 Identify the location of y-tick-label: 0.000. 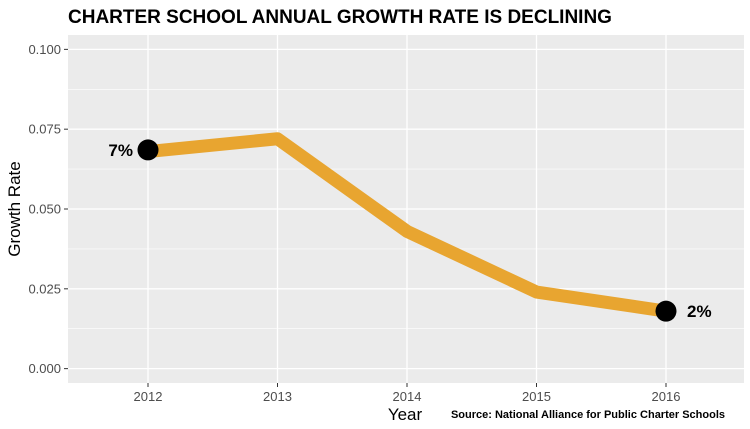
(44, 368).